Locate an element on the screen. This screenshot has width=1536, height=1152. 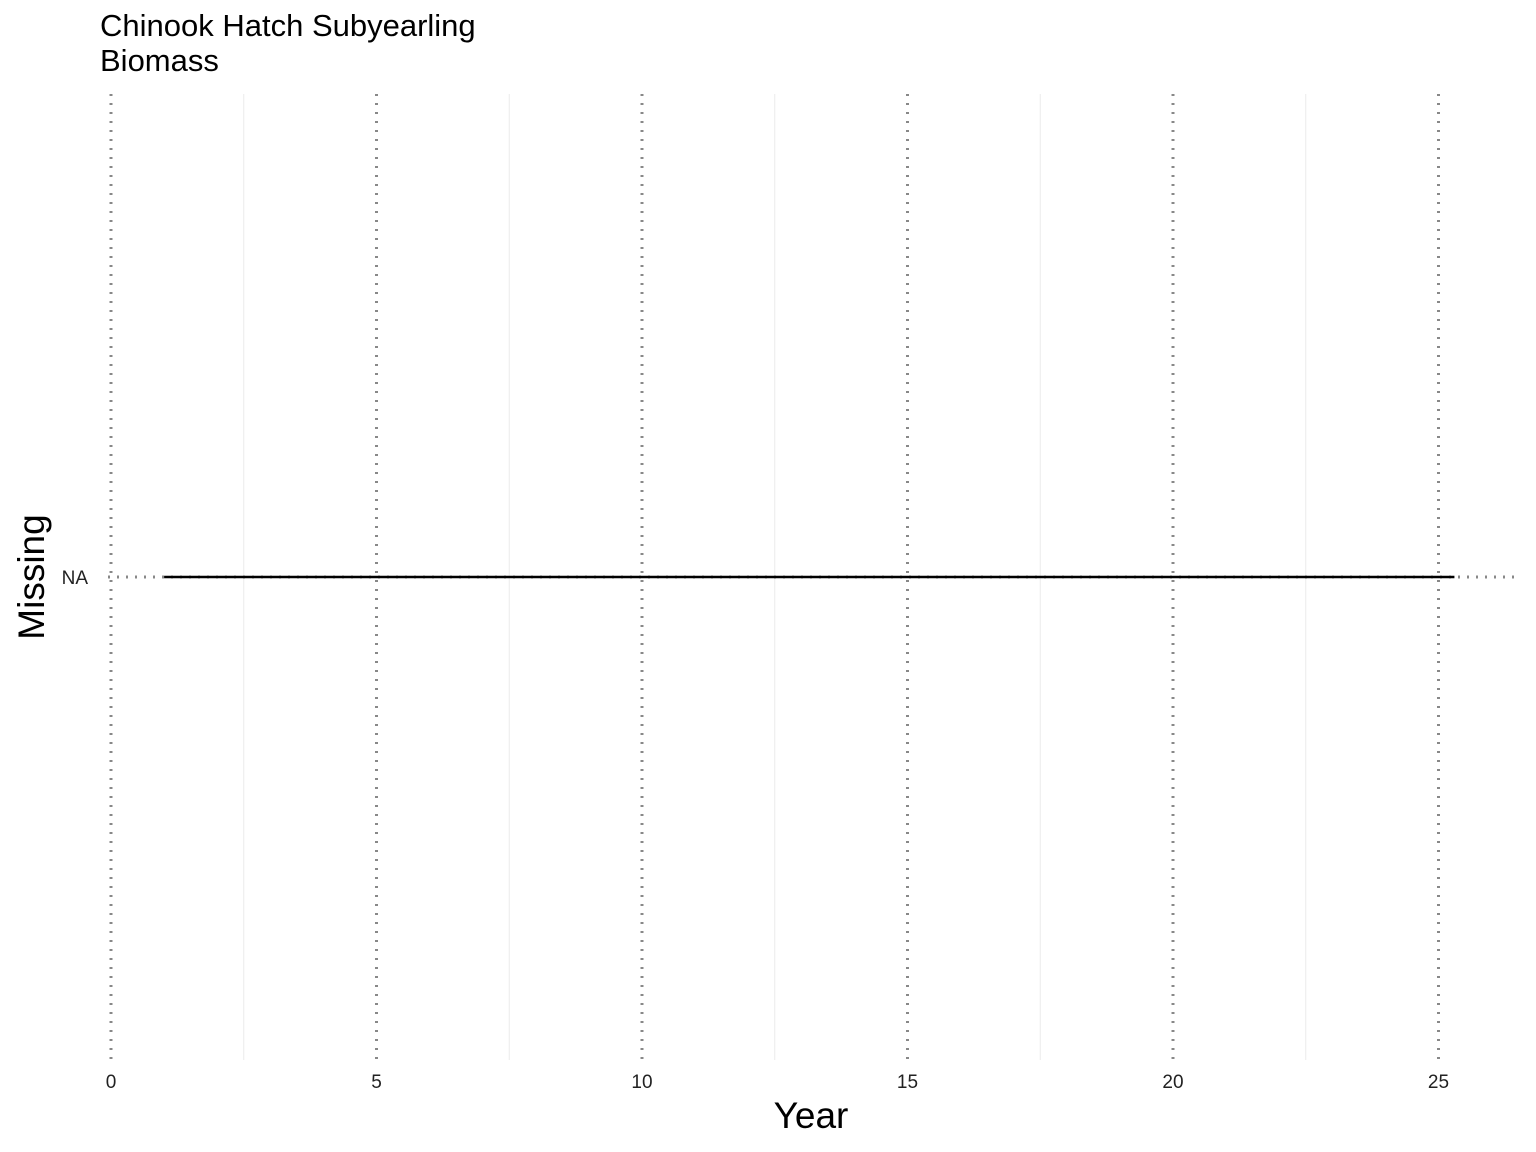
x-tick-labels: 0 5 10 15 20 25 is located at coordinates (777, 1082).